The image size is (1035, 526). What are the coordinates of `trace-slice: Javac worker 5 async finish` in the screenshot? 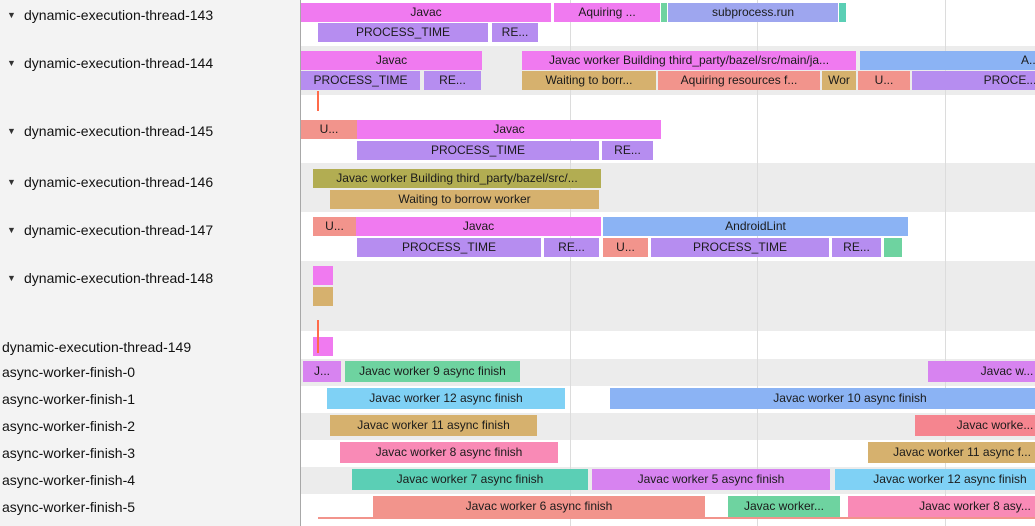 It's located at (711, 479).